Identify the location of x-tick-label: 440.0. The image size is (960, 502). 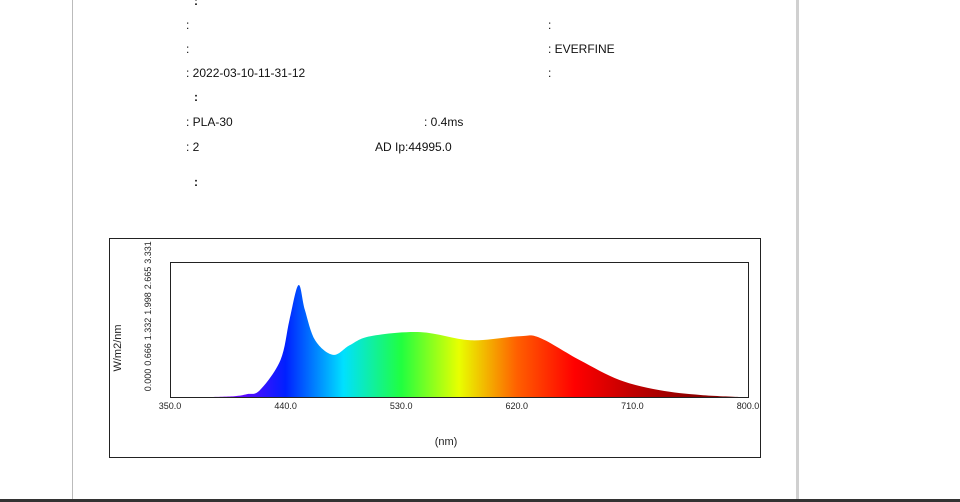
(285, 406).